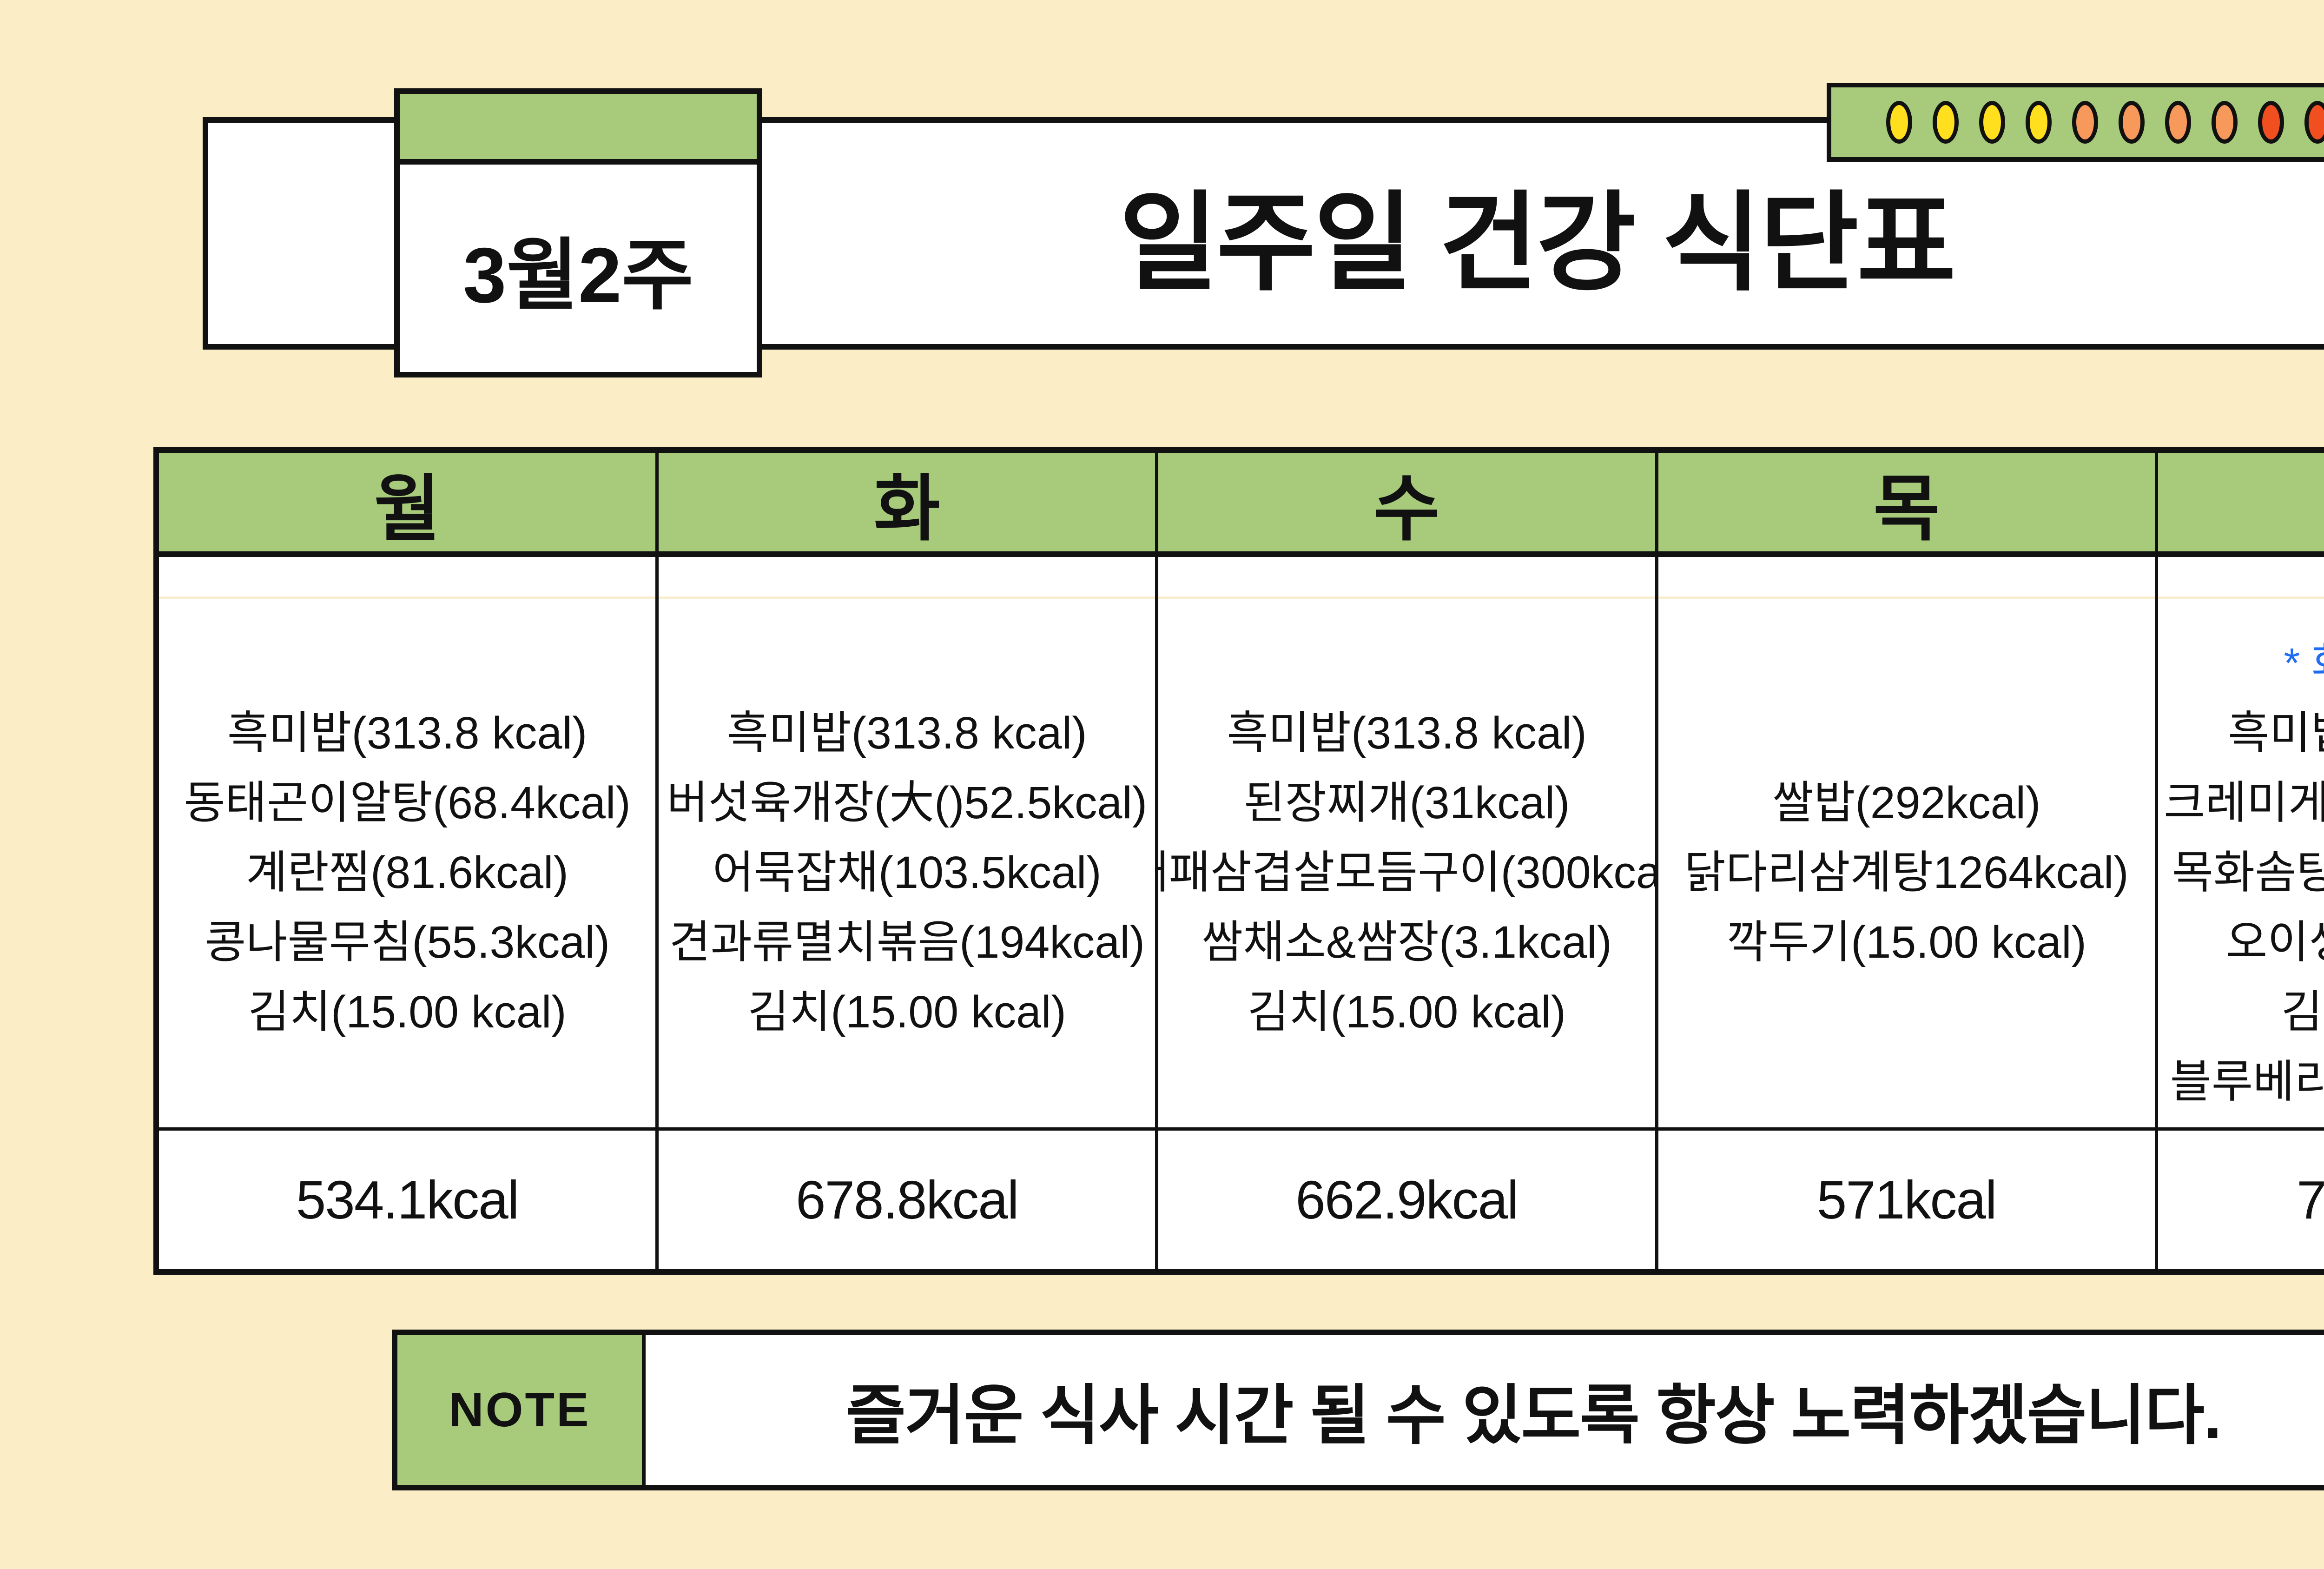 This screenshot has height=1569, width=2324. I want to click on menu-item: 크레미게살스프(31.4kcal), so click(2244, 802).